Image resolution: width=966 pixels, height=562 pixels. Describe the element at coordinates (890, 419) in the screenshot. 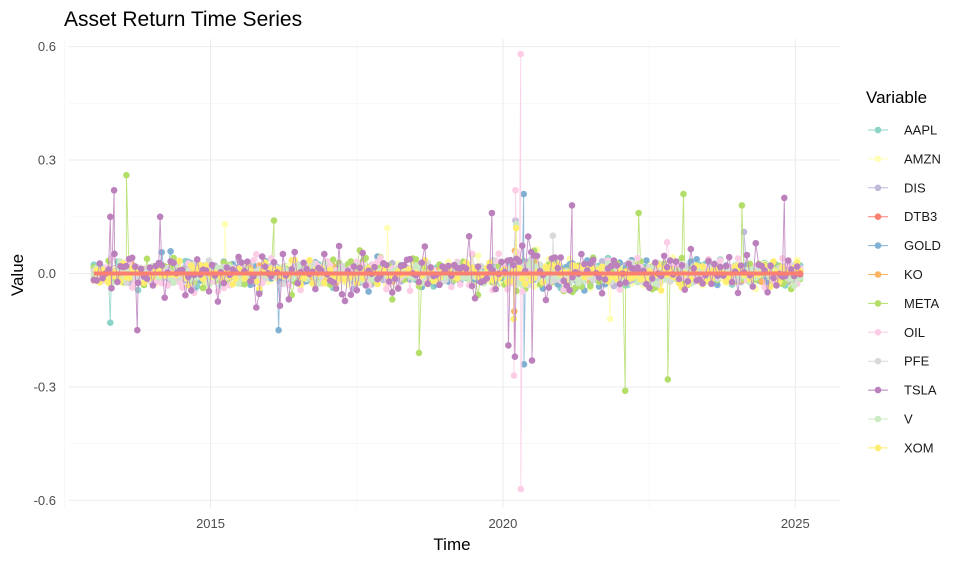

I see `legend-item-v: V` at that location.